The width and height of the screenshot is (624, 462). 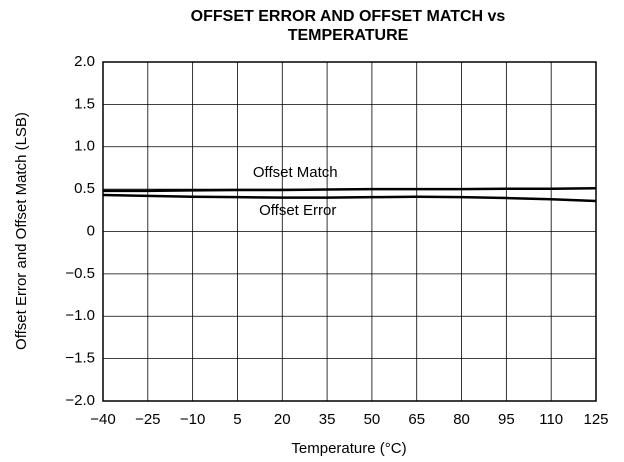 What do you see at coordinates (21, 231) in the screenshot?
I see `y-axis-label: Offset Error and Offset Match (LSB)` at bounding box center [21, 231].